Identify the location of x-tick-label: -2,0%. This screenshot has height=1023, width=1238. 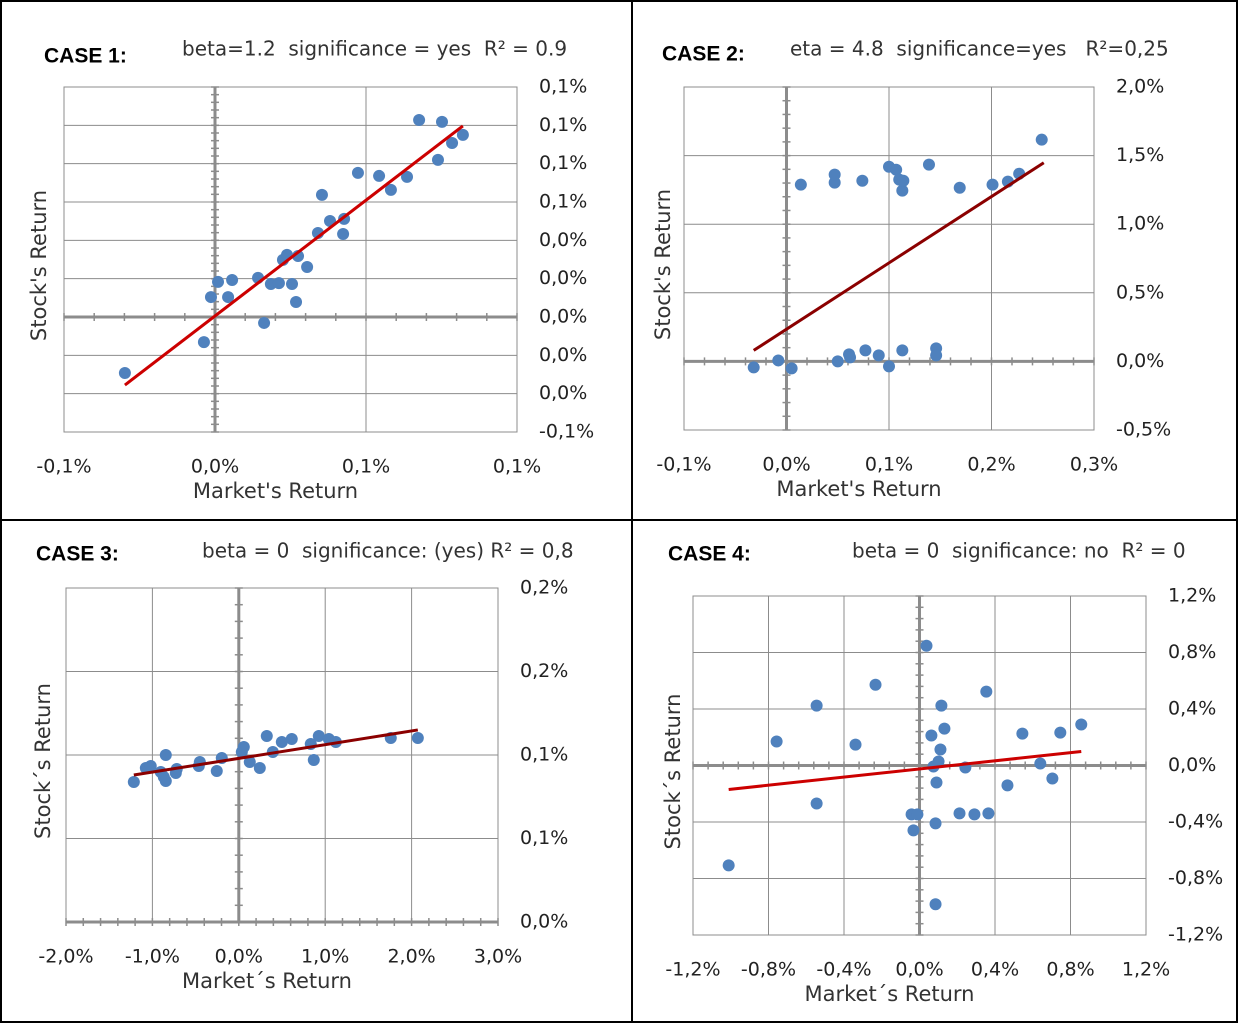
(65, 957).